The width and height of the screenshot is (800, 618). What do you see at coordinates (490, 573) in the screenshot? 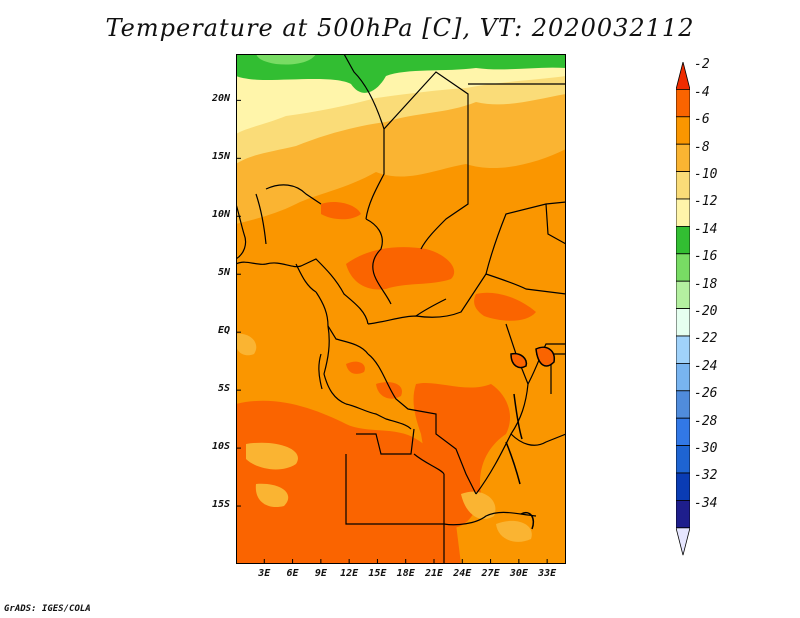
I see `lon-label: 27E` at bounding box center [490, 573].